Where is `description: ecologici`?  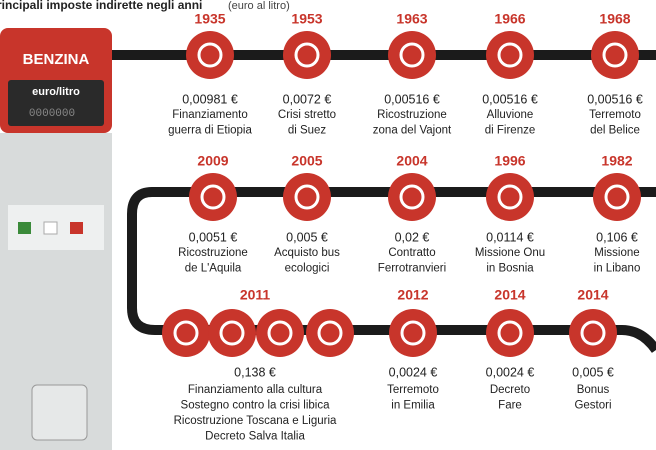
description: ecologici is located at coordinates (307, 269).